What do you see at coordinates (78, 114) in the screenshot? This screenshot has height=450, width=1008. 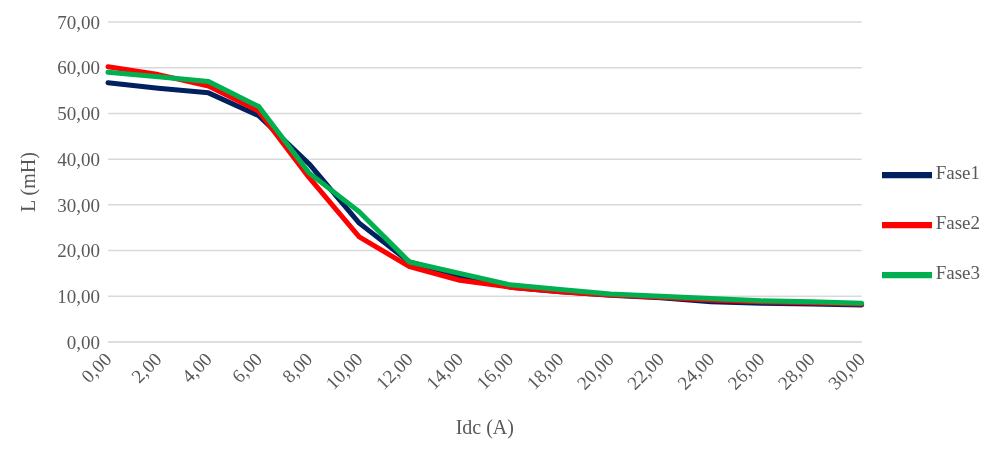 I see `y-tick-label: 50,00` at bounding box center [78, 114].